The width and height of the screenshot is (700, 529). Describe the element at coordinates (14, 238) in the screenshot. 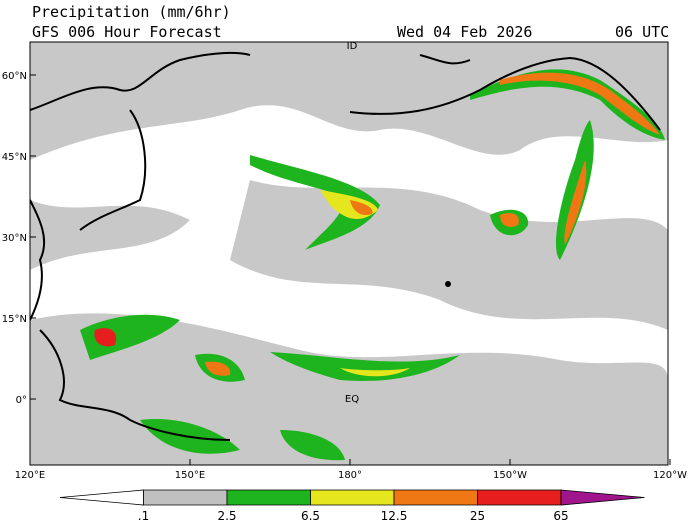

I see `lat-label: 30°N` at that location.